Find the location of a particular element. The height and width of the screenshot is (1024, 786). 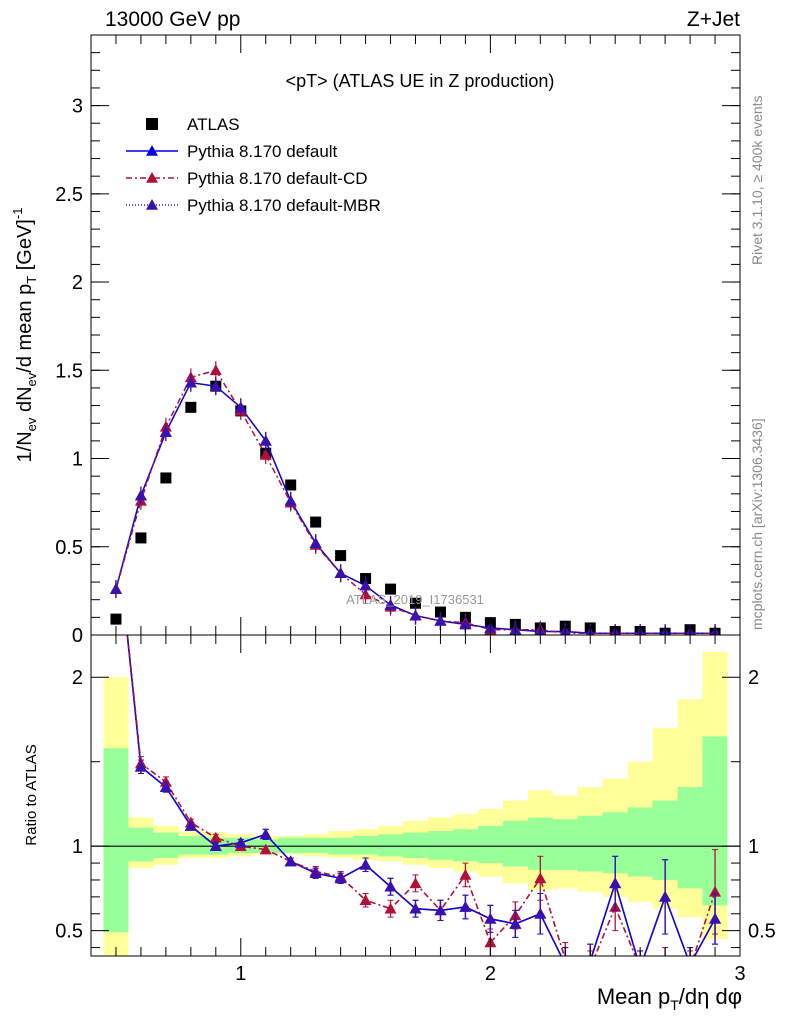

svg-text: 1/Nev dNev/d mean pT [GeV]-1 is located at coordinates (24, 335).